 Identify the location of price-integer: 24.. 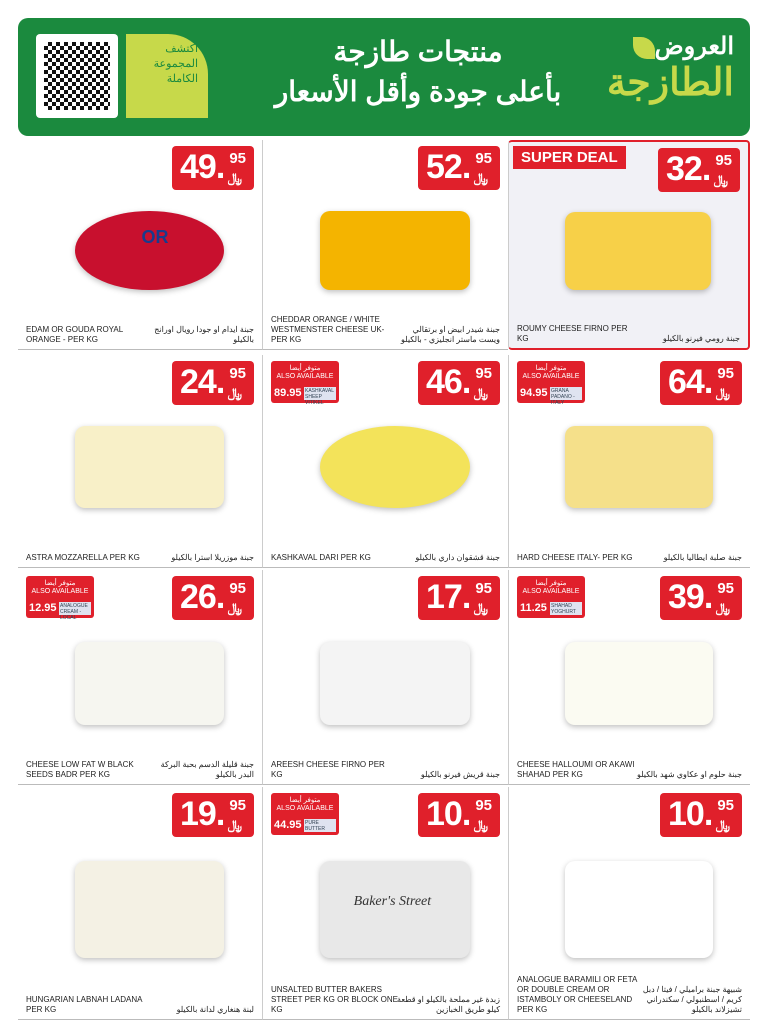
(202, 382).